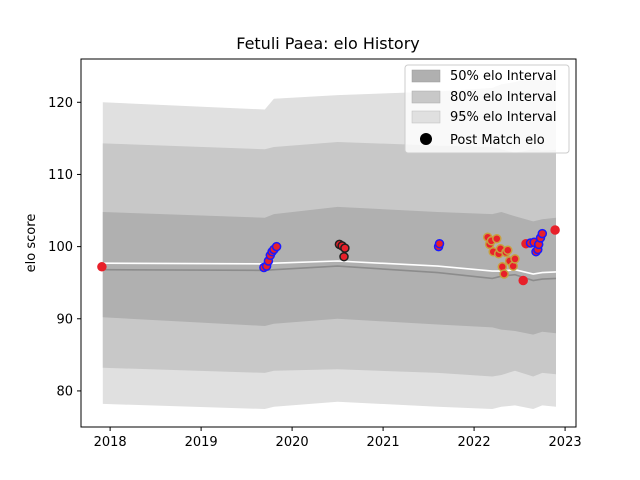  What do you see at coordinates (329, 273) in the screenshot?
I see `median-elo-line` at bounding box center [329, 273].